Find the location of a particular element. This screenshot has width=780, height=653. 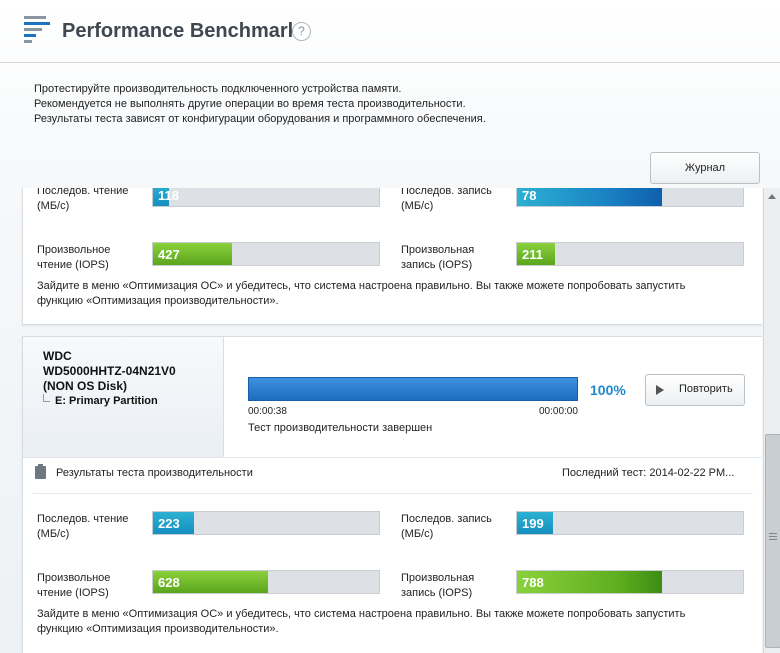

vertical-scrollbar is located at coordinates (771, 420).